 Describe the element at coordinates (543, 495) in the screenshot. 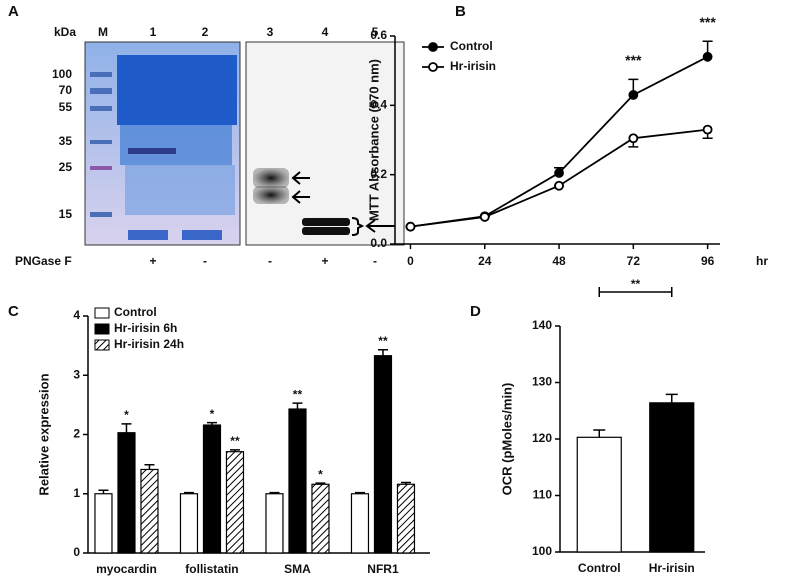

I see `y-tick-label: 110` at that location.